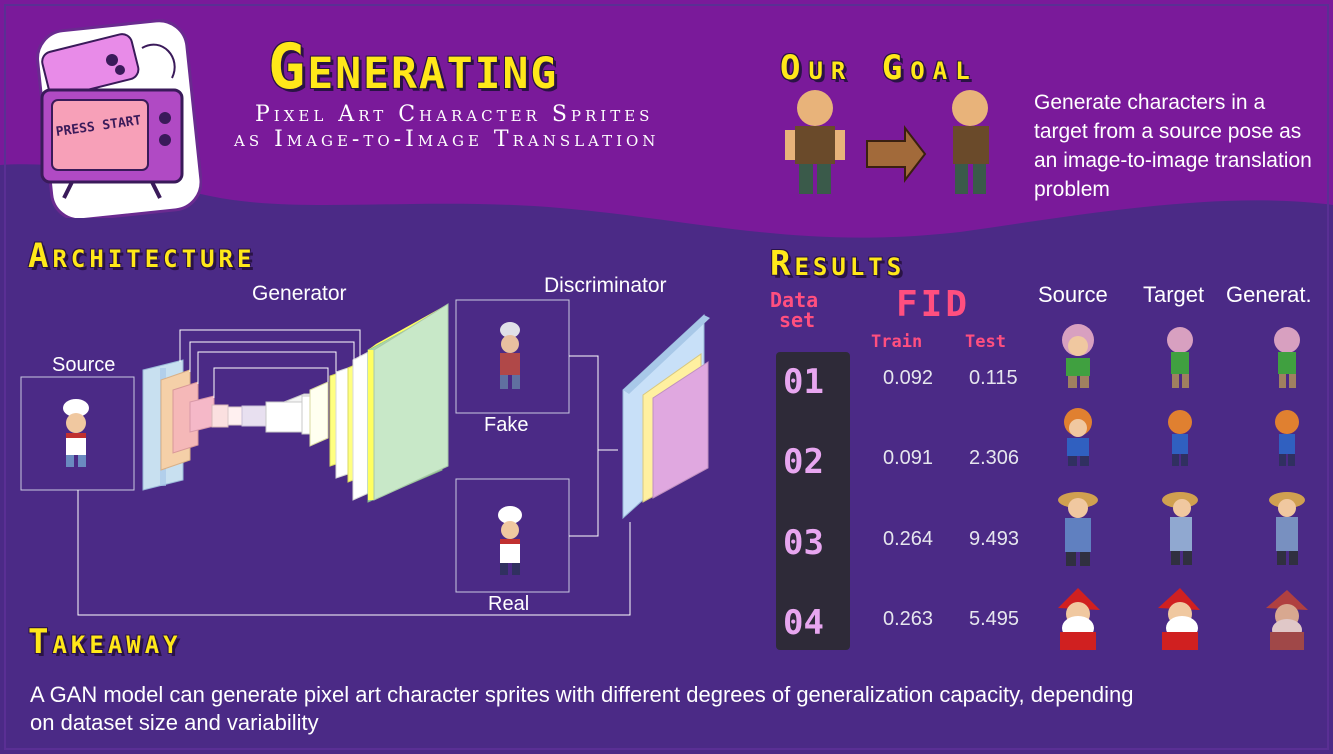 The height and width of the screenshot is (754, 1333). I want to click on arrow-icon, so click(896, 154).